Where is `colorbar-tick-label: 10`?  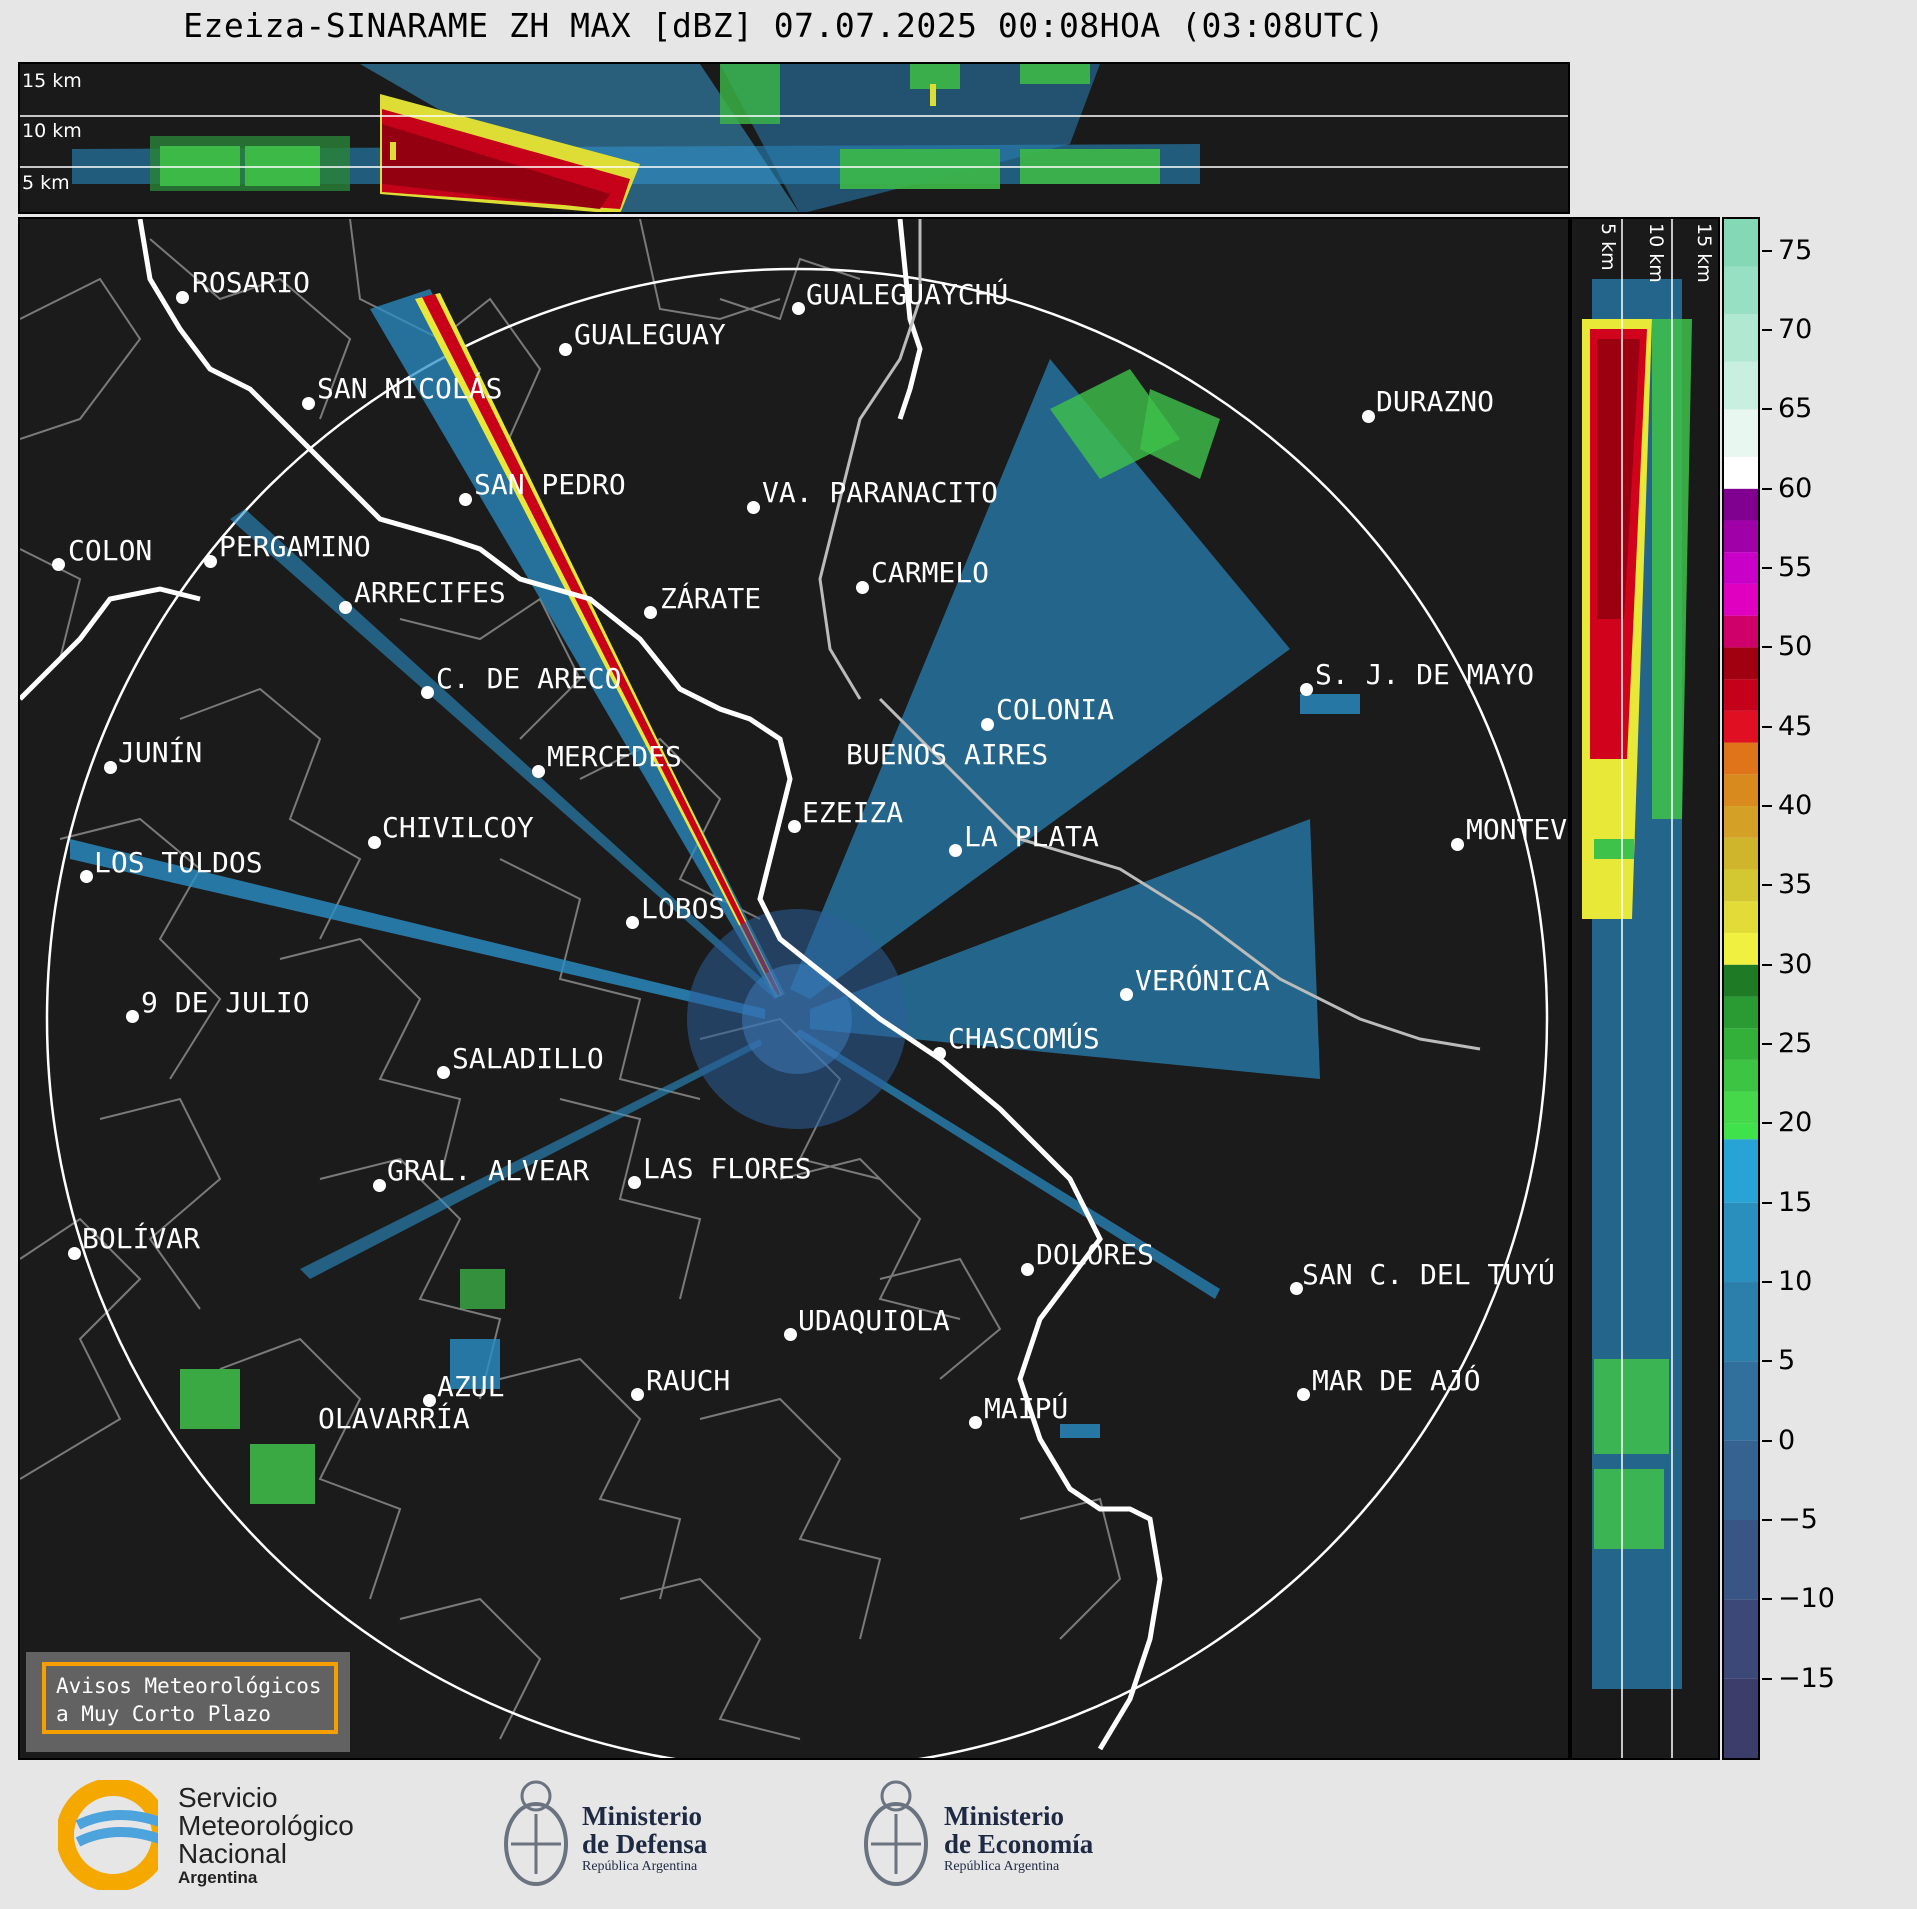
colorbar-tick-label: 10 is located at coordinates (1795, 1282).